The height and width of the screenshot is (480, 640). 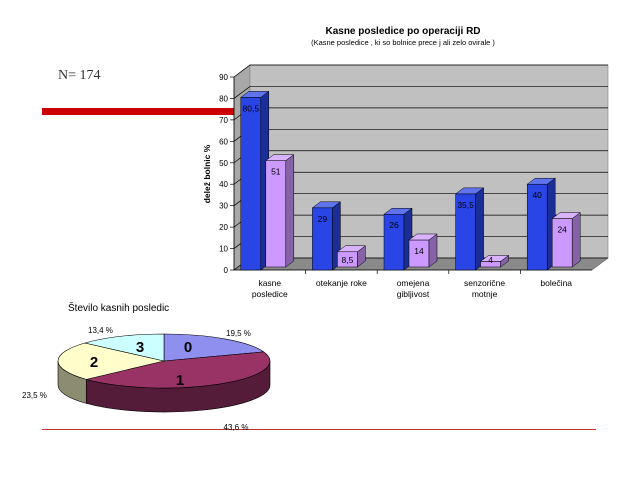 I want to click on x-tick-label: otekanje roke, so click(x=341, y=283).